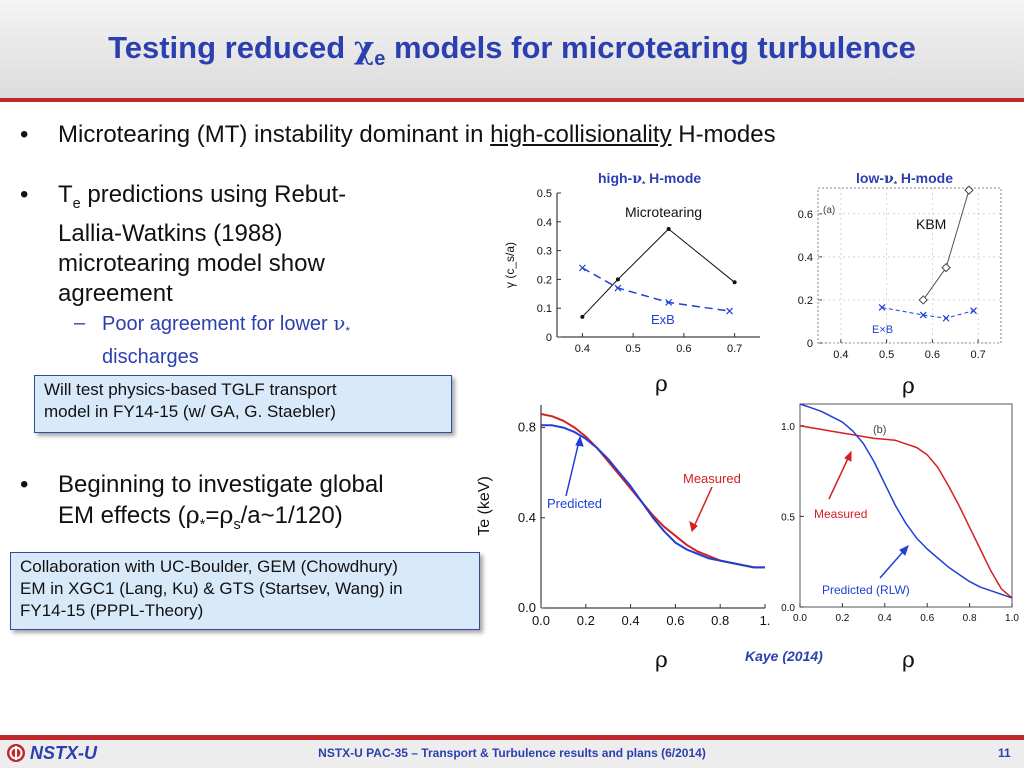  I want to click on bullet-2-line-2: Lallia-Watkins (1988), so click(170, 233).